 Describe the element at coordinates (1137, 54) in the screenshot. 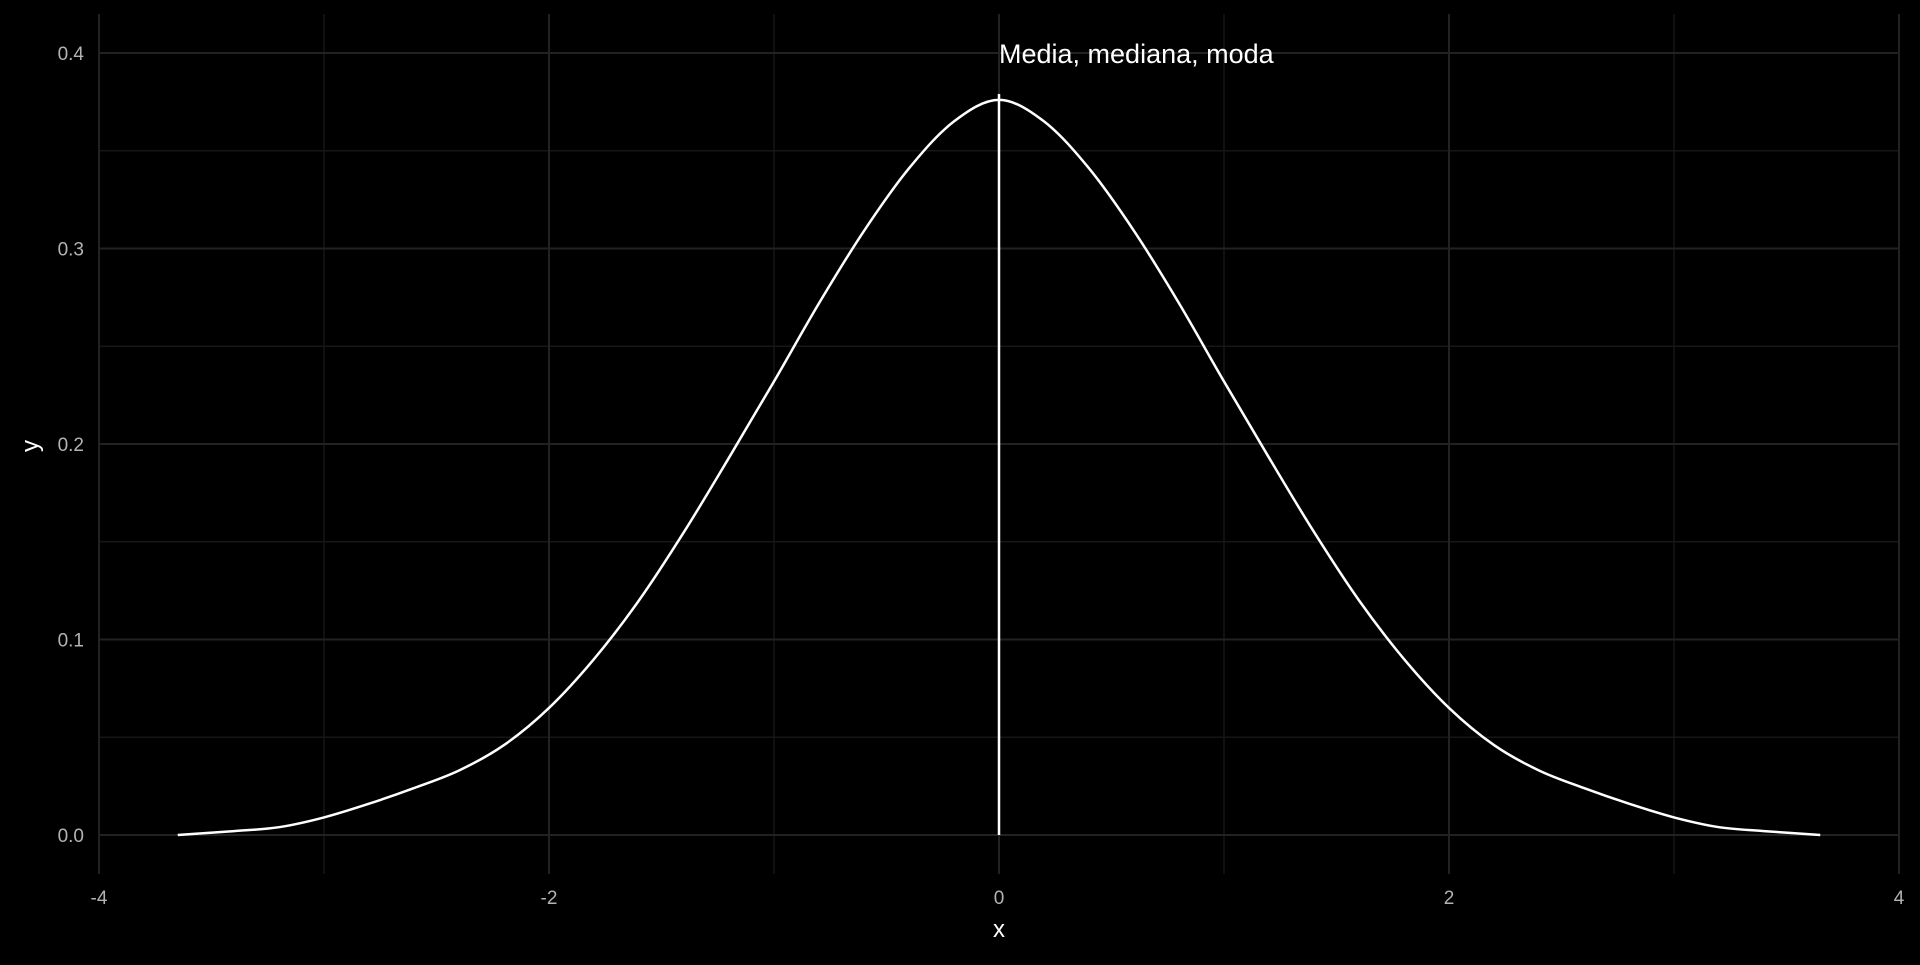

I see `annotation-label: Media, mediana, moda` at that location.